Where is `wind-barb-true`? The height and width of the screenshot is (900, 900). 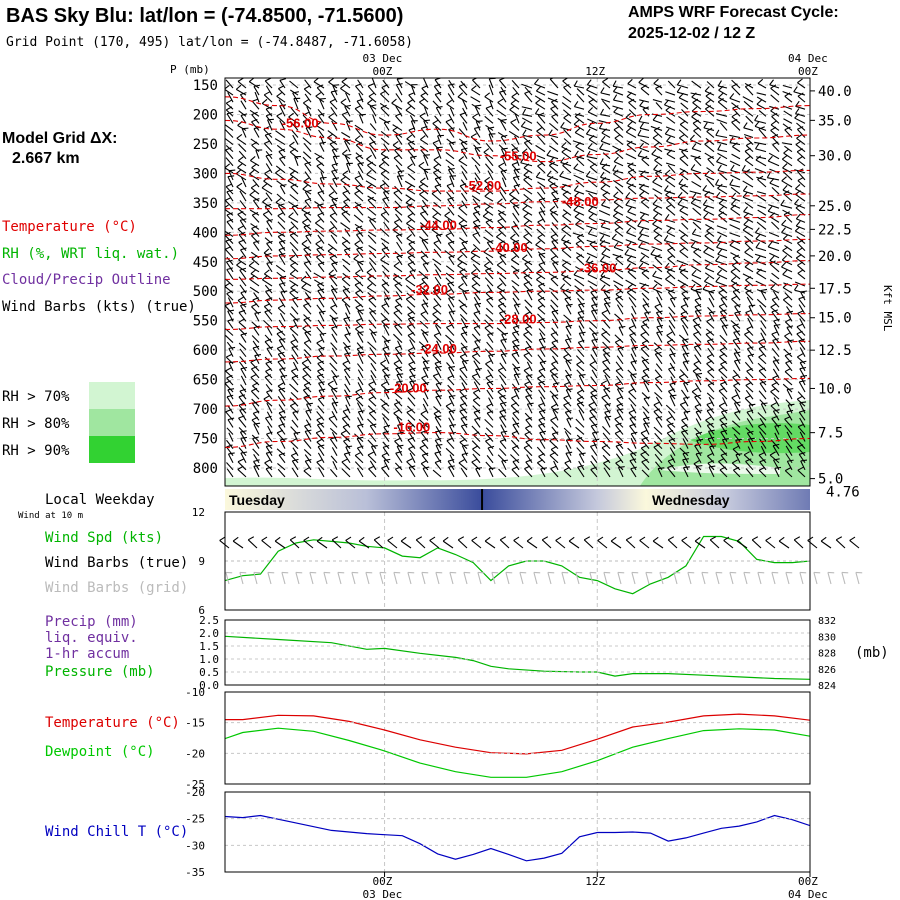 wind-barb-true is located at coordinates (518, 544).